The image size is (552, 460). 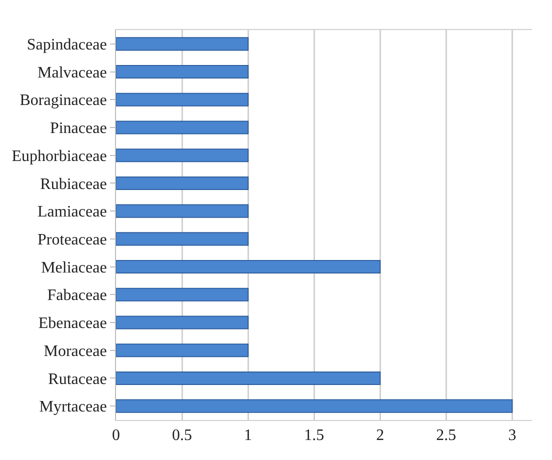 I want to click on y-tick-label: Sapindaceae, so click(x=66, y=45).